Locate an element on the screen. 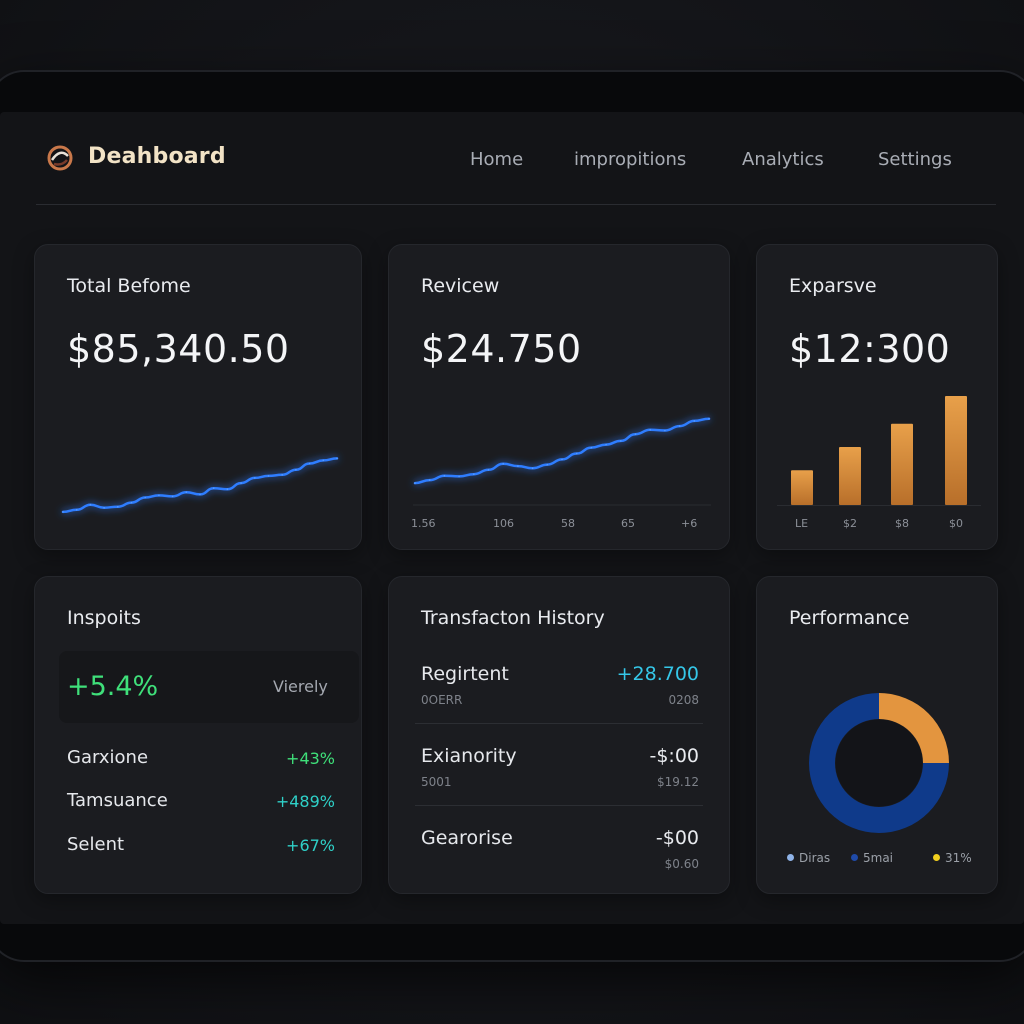  legend-item: 5mai is located at coordinates (872, 858).